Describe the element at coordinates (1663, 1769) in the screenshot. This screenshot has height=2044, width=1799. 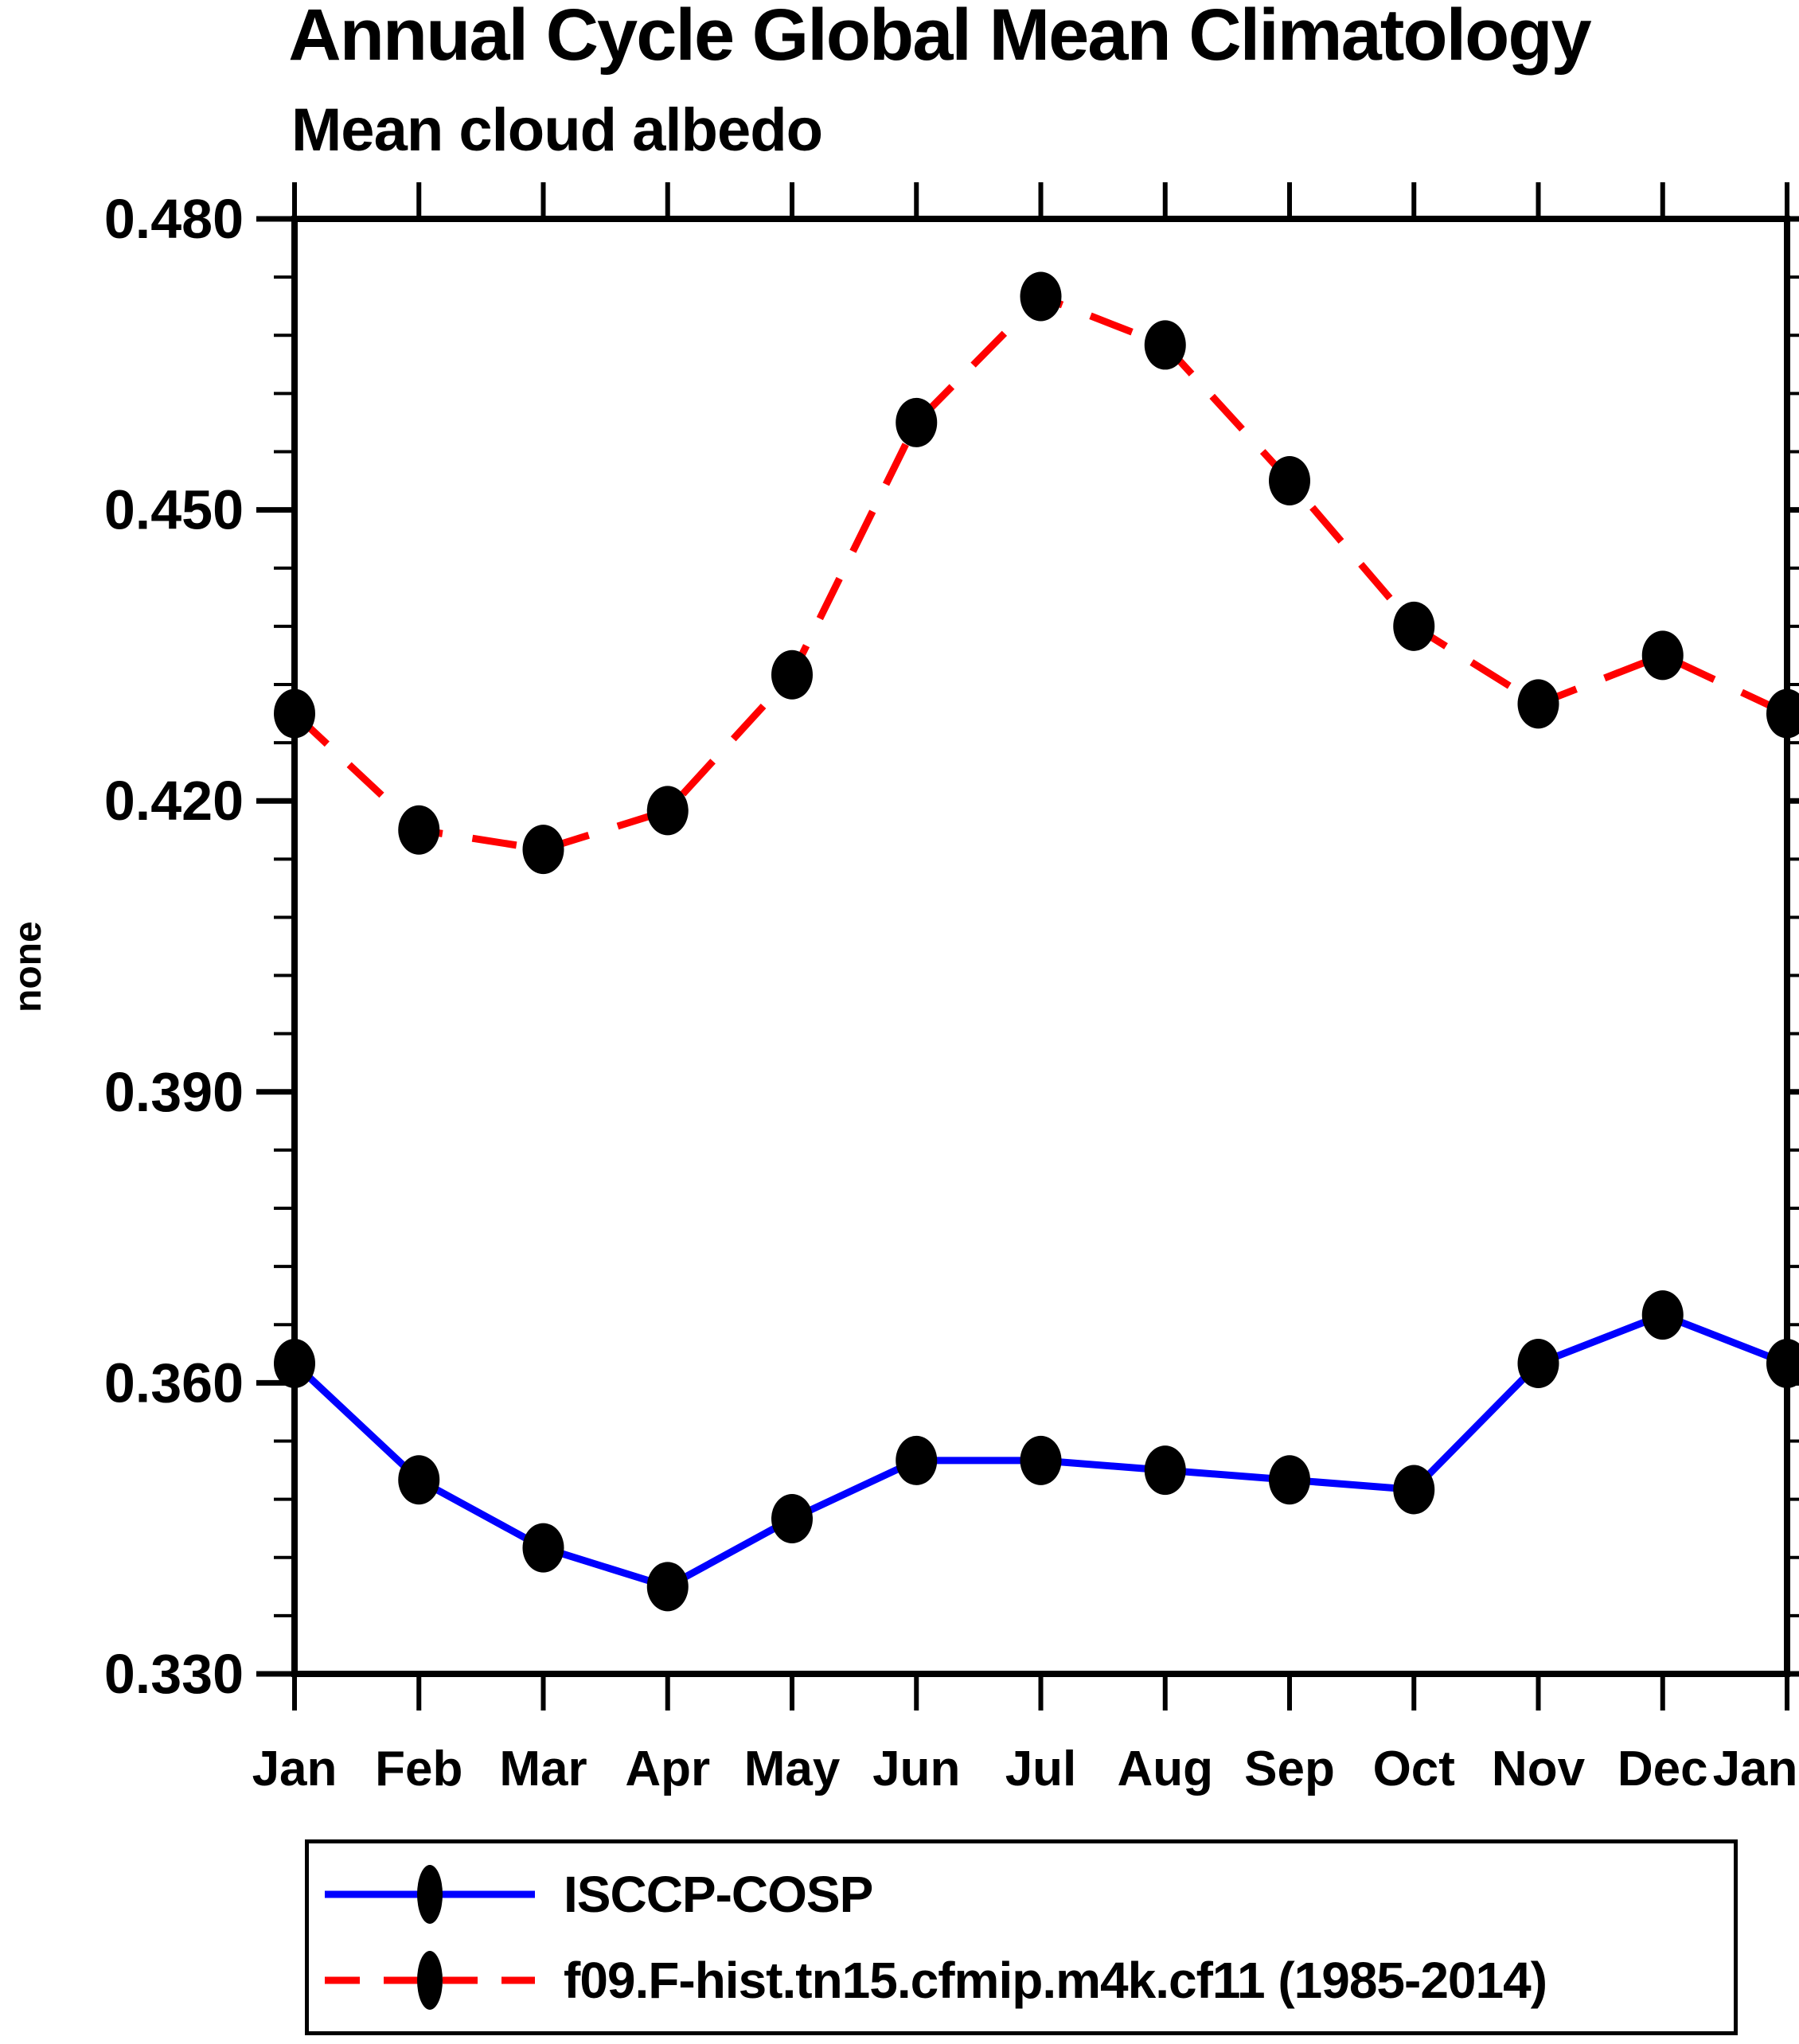
I see `x-tick-label: Dec` at that location.